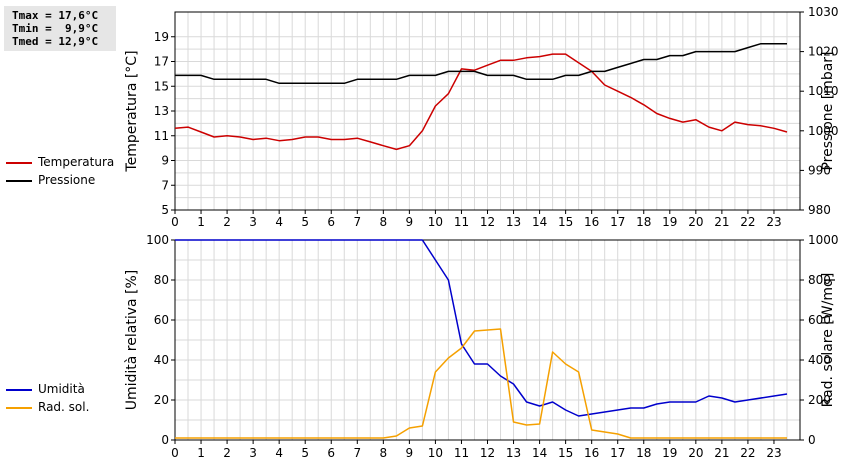 The width and height of the screenshot is (860, 460). What do you see at coordinates (55, 15) in the screenshot?
I see `stat-tmax: Tmax = 17,6°C` at bounding box center [55, 15].